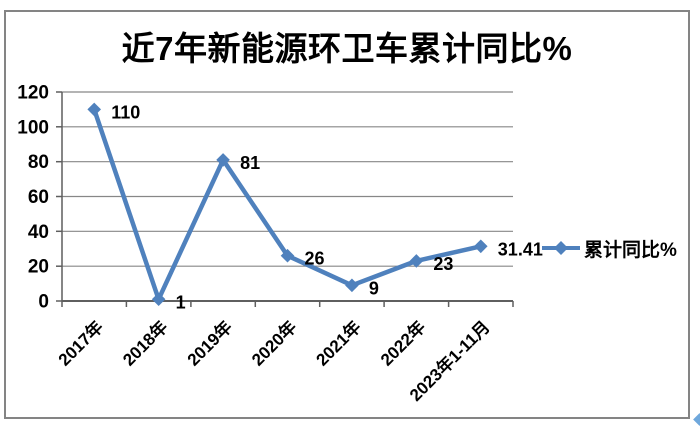 This screenshot has height=432, width=700. What do you see at coordinates (43, 302) in the screenshot?
I see `y-axis-label: 0` at bounding box center [43, 302].